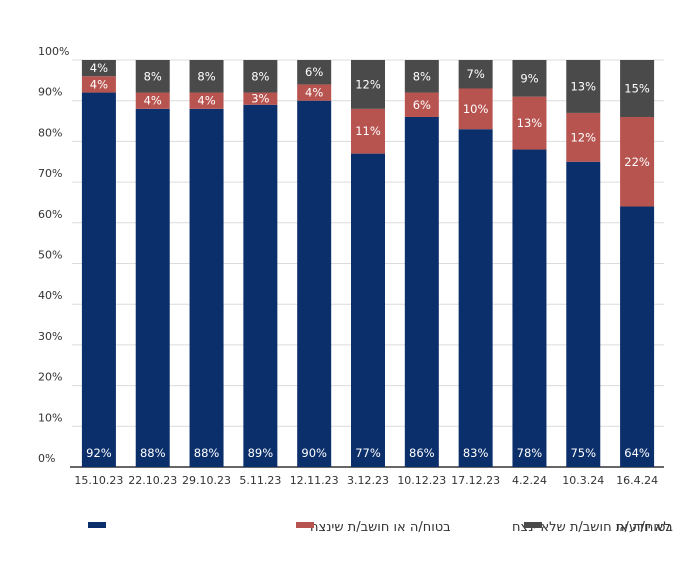 The image size is (700, 566). What do you see at coordinates (261, 453) in the screenshot?
I see `data-label: 89%` at bounding box center [261, 453].